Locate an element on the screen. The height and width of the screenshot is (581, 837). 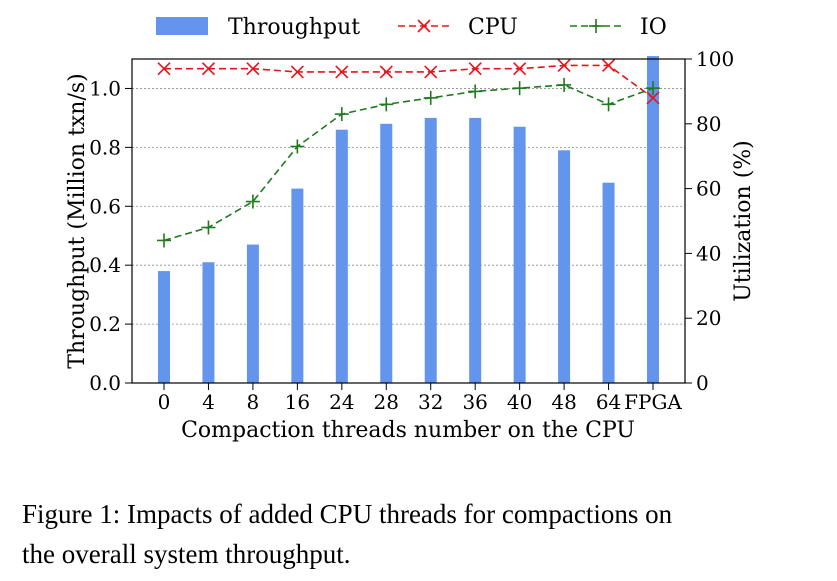
x-tick-label: 8 is located at coordinates (253, 402).